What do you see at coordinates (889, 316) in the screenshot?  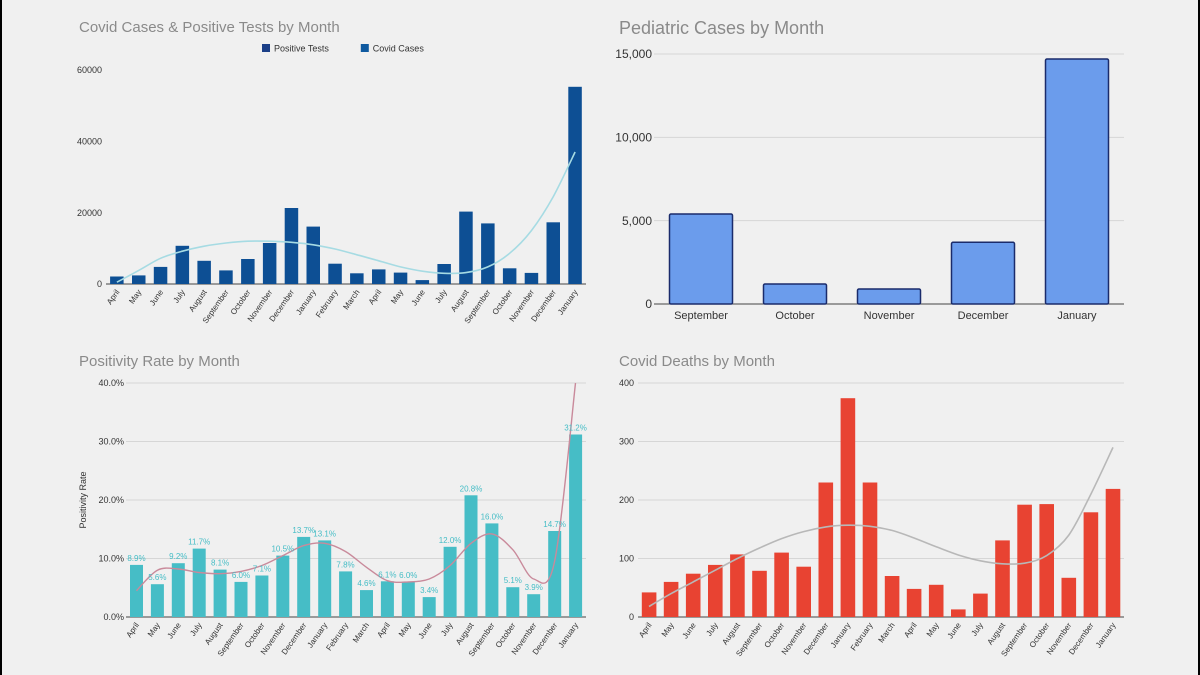 I see `x-tick-label: November` at bounding box center [889, 316].